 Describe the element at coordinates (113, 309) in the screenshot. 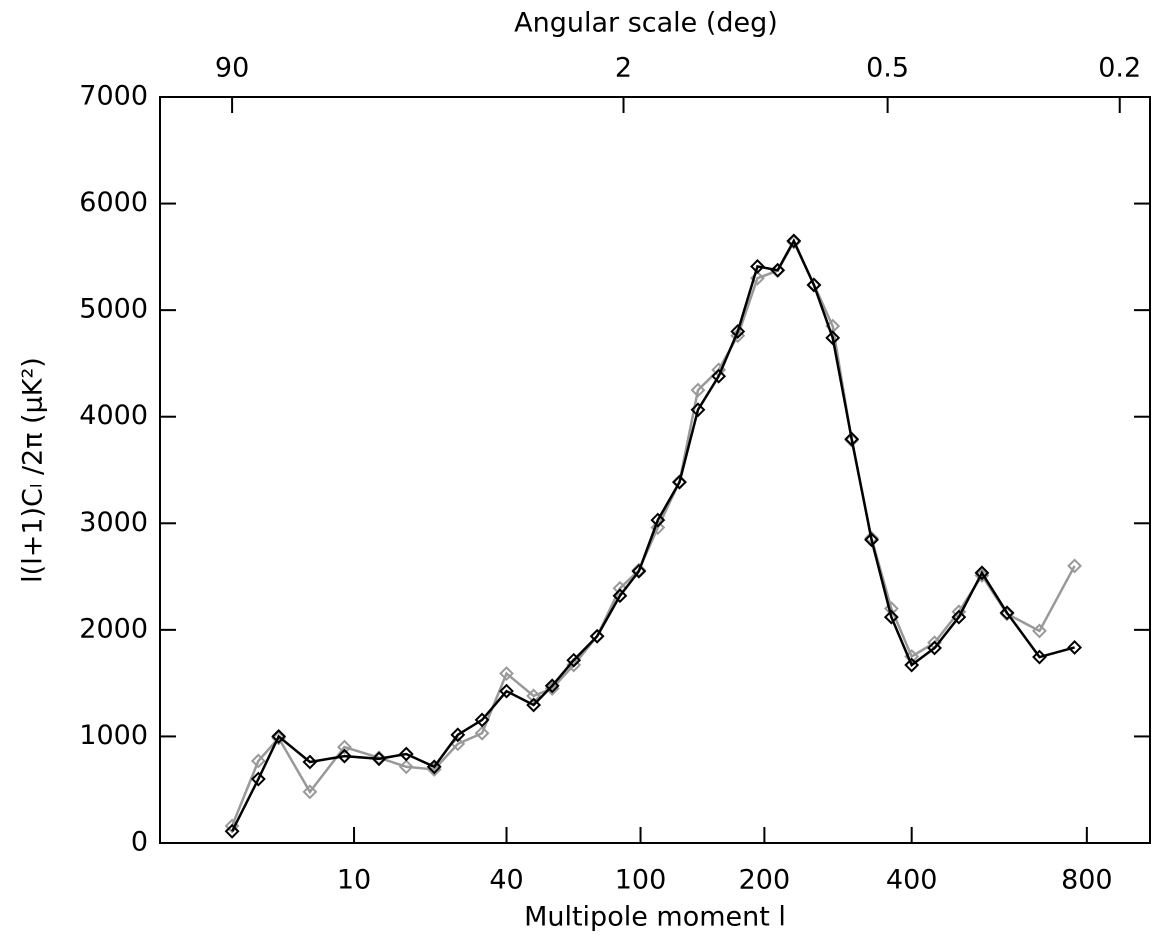

I see `y-tick-label: 5000` at that location.